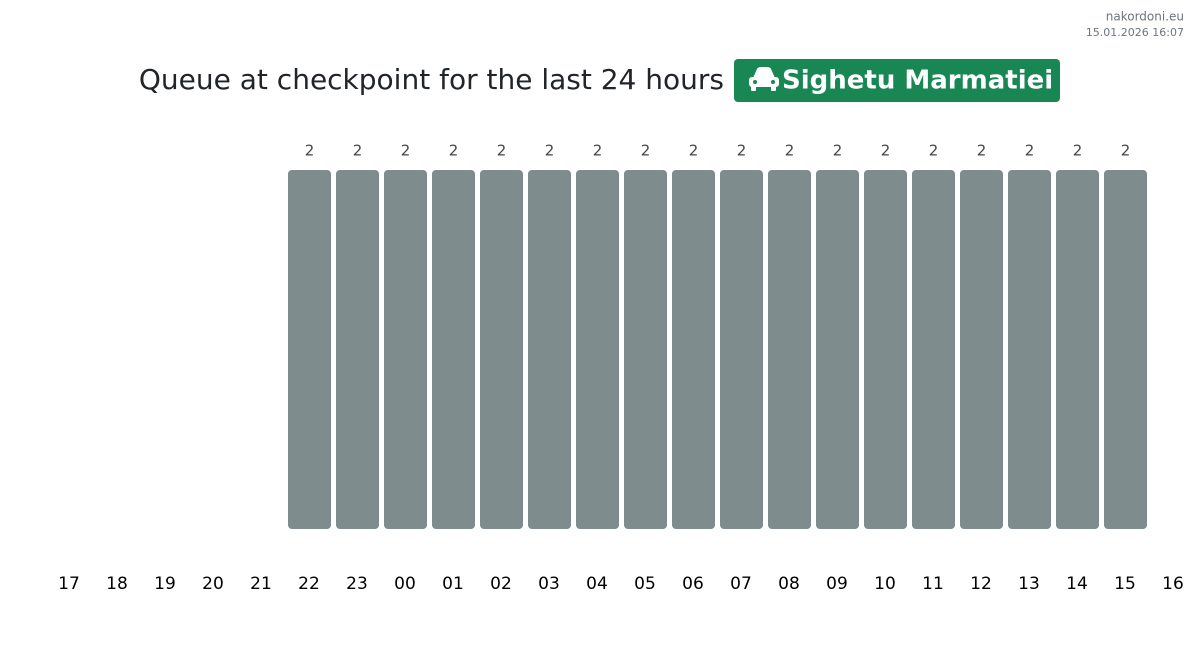 Image resolution: width=1200 pixels, height=655 pixels. What do you see at coordinates (165, 584) in the screenshot?
I see `x-tick-label: 19` at bounding box center [165, 584].